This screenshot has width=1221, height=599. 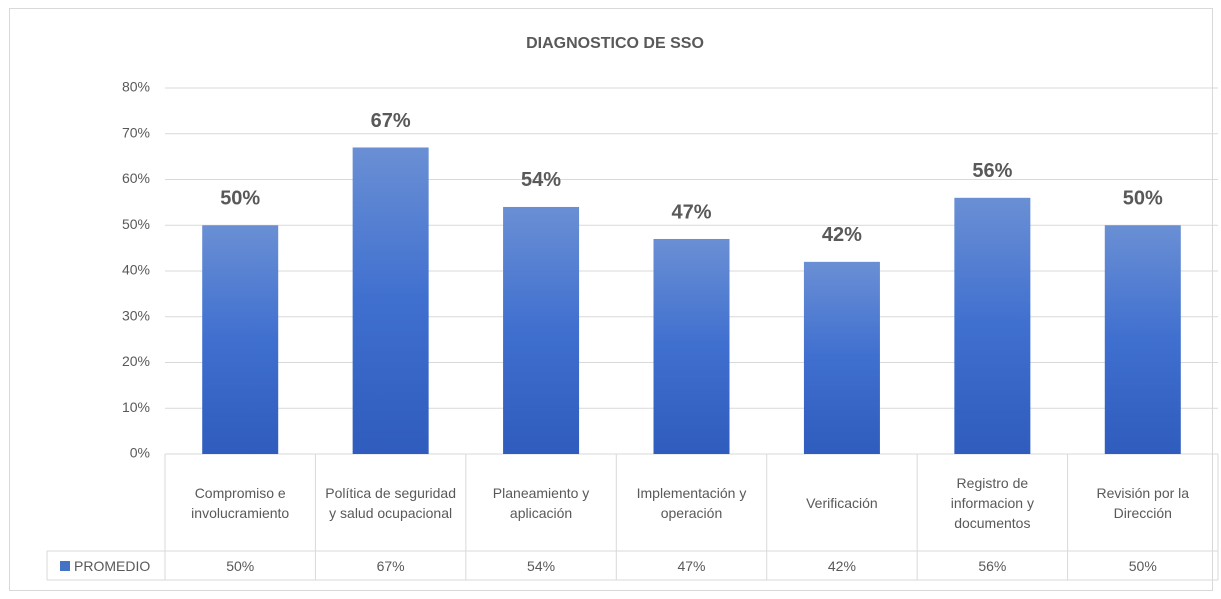 What do you see at coordinates (541, 502) in the screenshot?
I see `x-tick-label: Planeamiento y aplicación` at bounding box center [541, 502].